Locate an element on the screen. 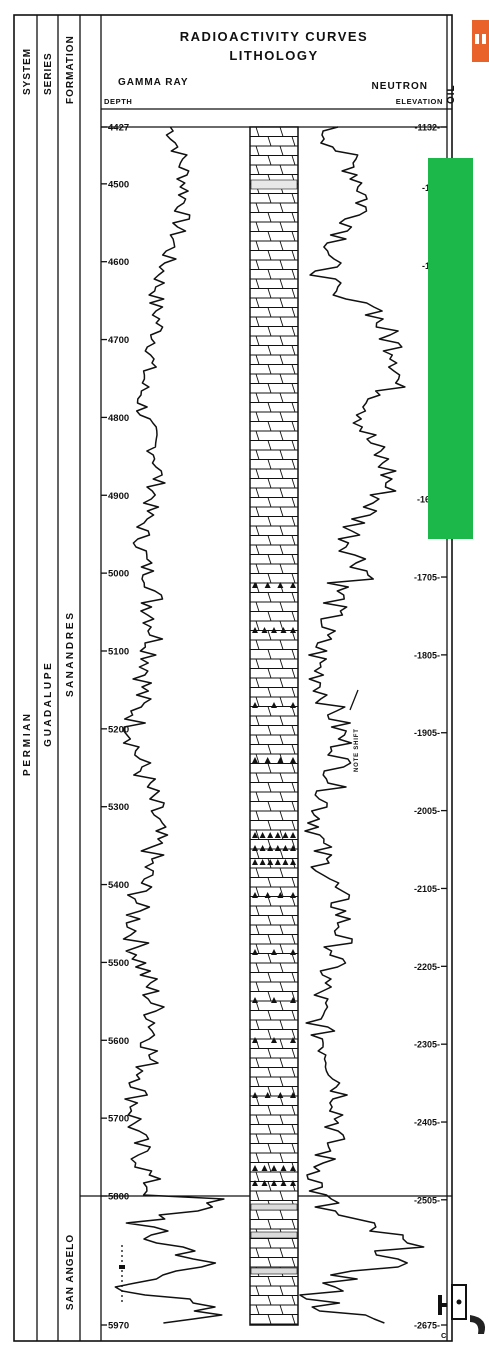 This screenshot has height=1350, width=489. elevation-tick-label: -2305- is located at coordinates (427, 1045).